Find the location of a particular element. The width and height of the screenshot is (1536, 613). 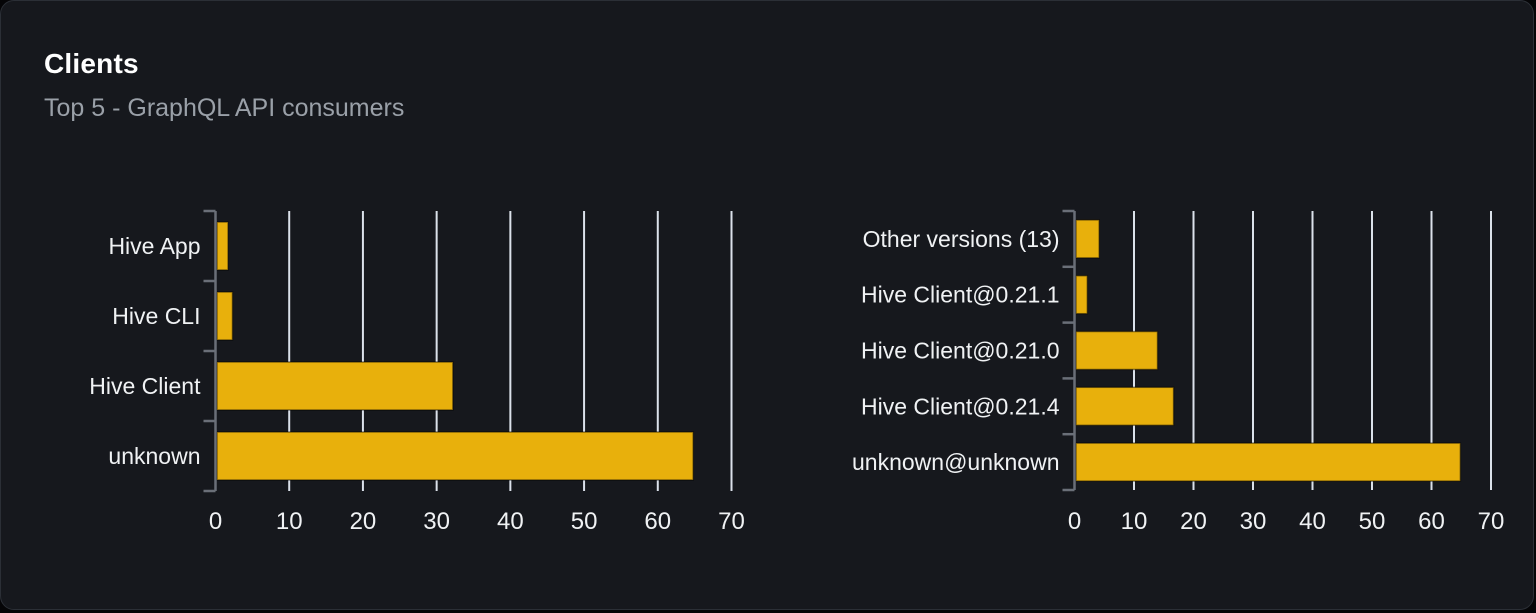

category-label: Hive Client@0.21.1 is located at coordinates (960, 295).